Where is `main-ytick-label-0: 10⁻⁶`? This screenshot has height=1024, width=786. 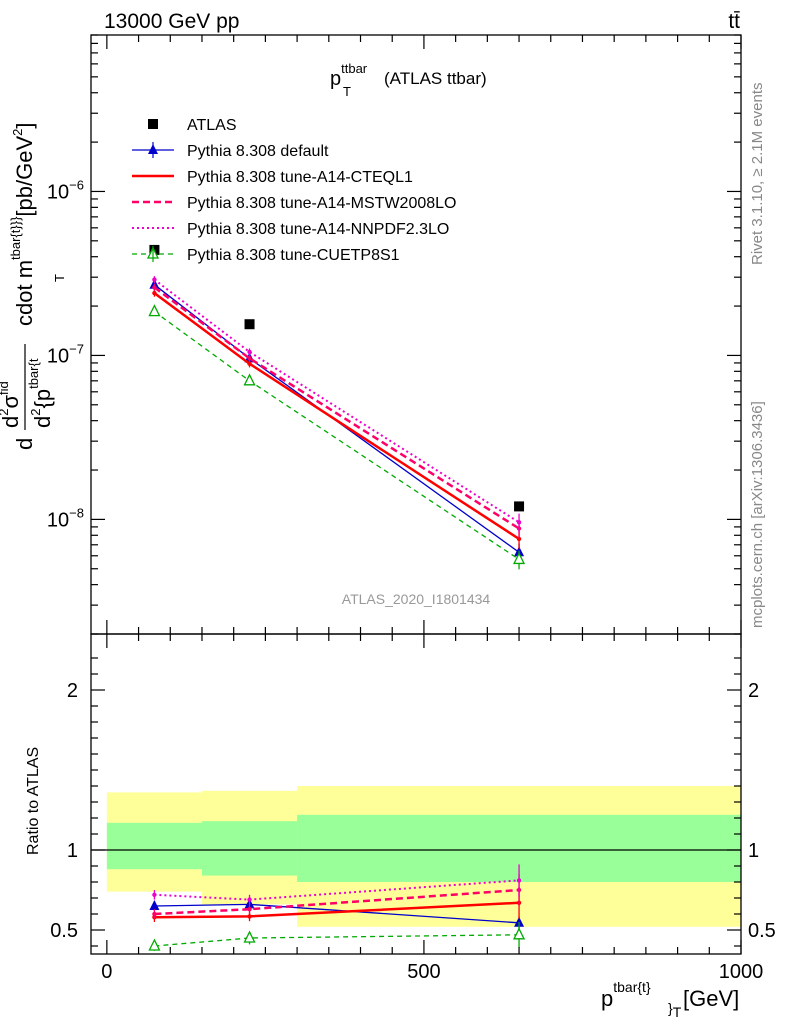 main-ytick-label-0: 10⁻⁶ is located at coordinates (65, 190).